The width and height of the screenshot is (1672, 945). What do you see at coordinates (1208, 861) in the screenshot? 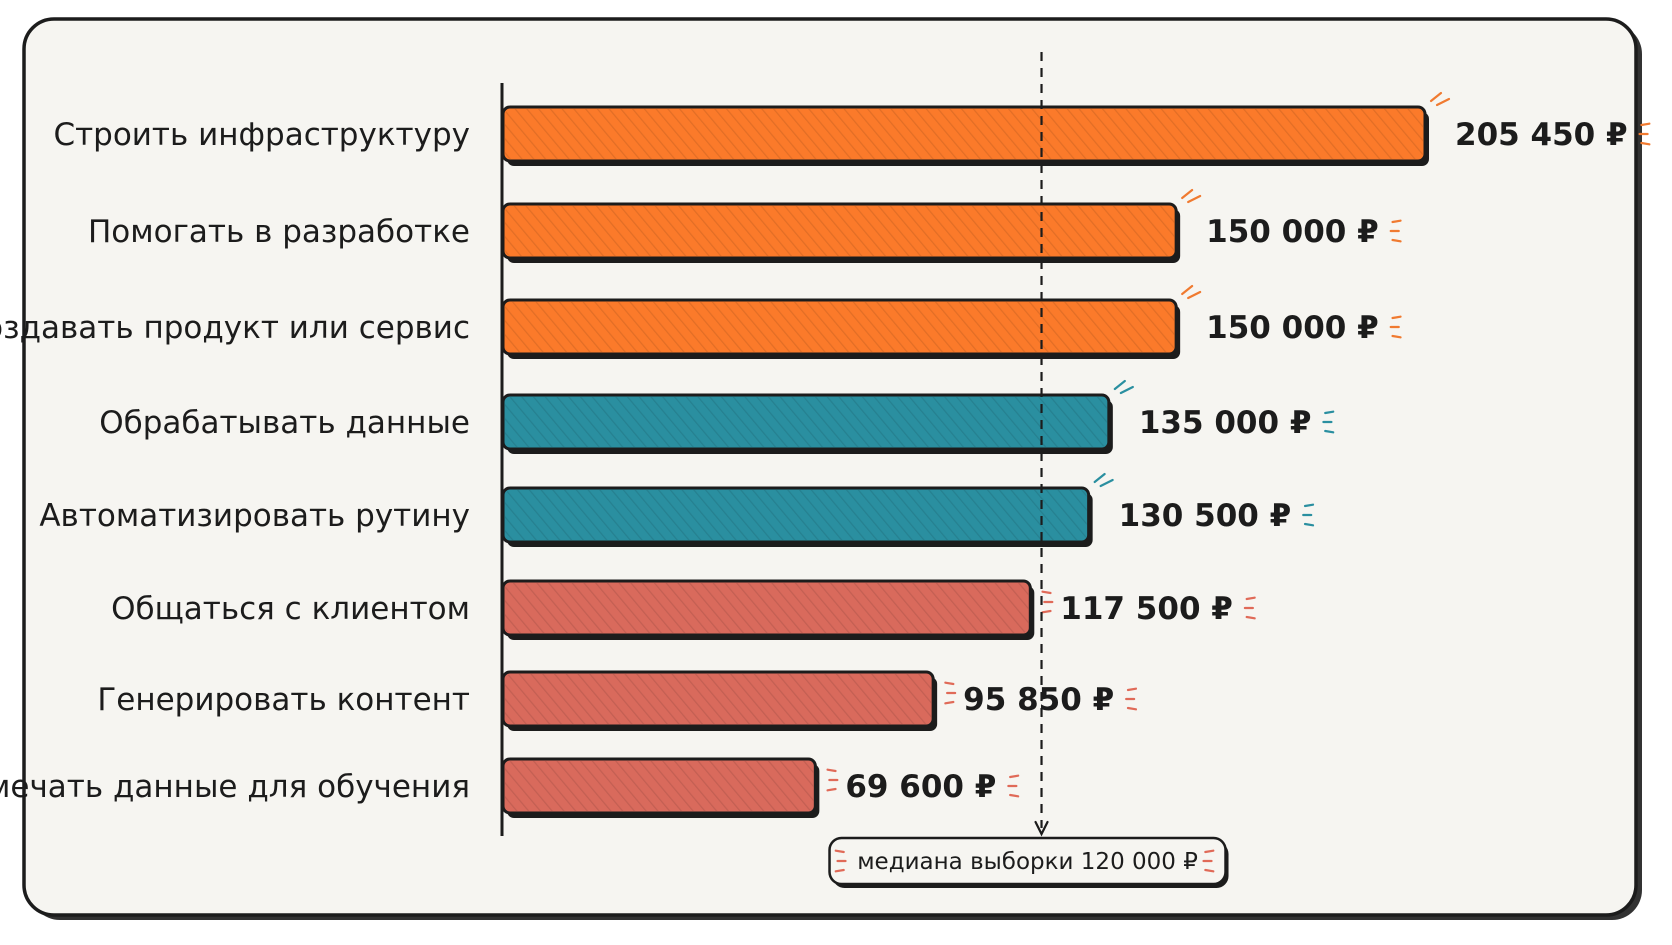
I see `median-accent-right` at bounding box center [1208, 861].